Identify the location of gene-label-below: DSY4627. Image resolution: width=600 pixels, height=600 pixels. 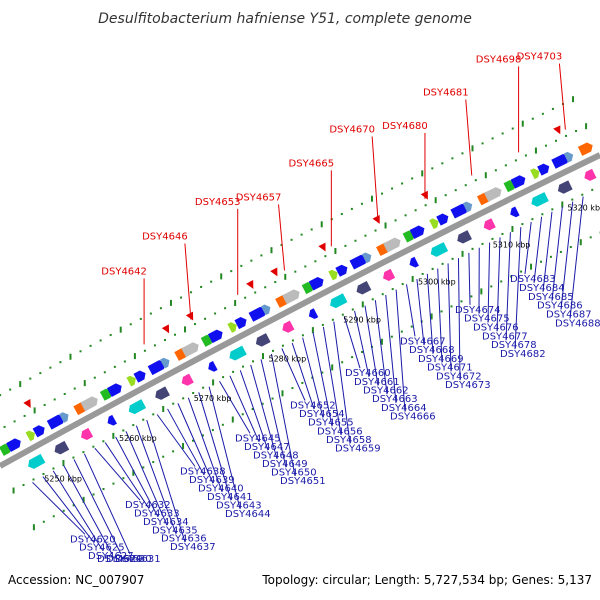
(111, 556).